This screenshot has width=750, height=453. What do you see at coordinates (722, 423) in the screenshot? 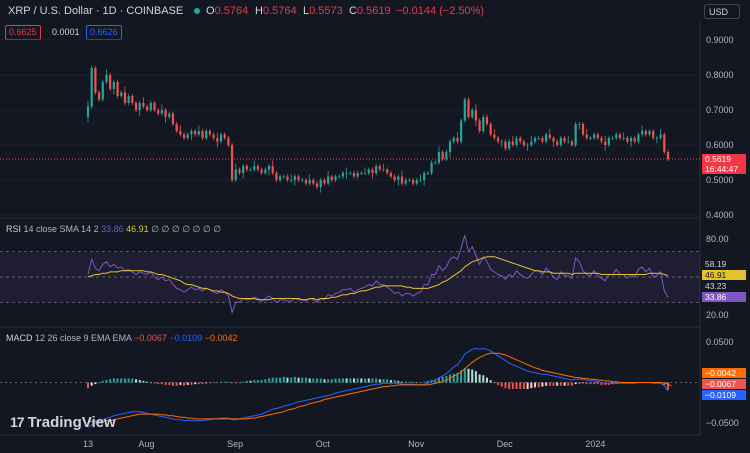
I see `macd-tick-label: −0.0500` at bounding box center [722, 423].